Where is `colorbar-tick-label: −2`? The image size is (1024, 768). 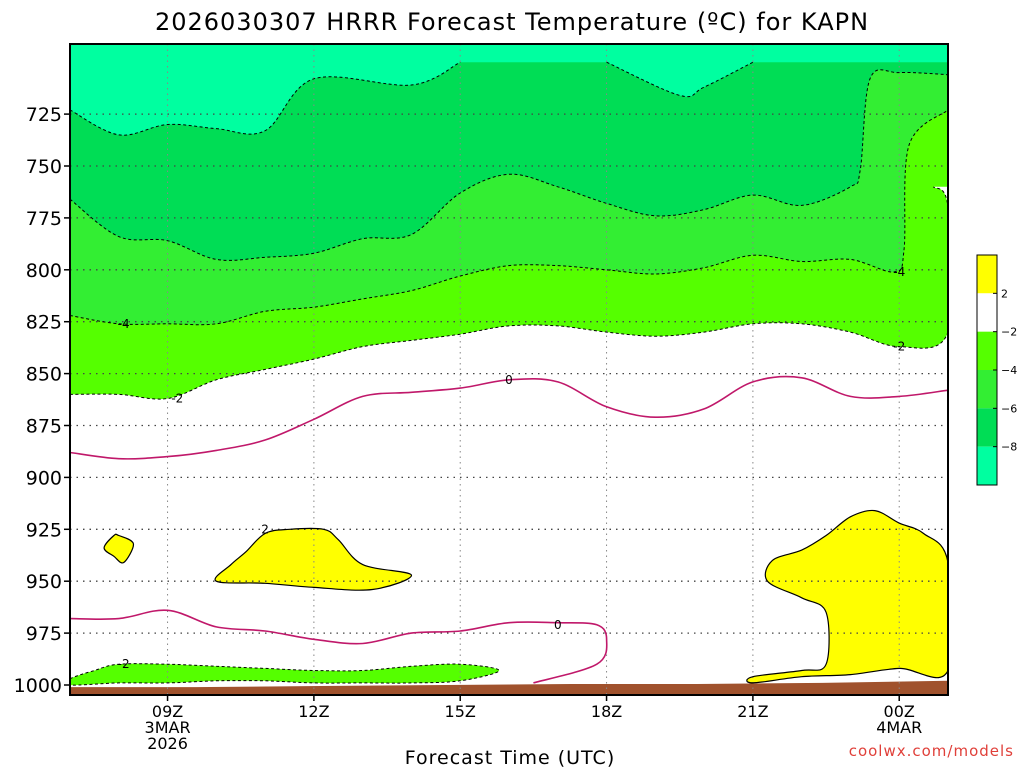
colorbar-tick-label: −2 is located at coordinates (1009, 332).